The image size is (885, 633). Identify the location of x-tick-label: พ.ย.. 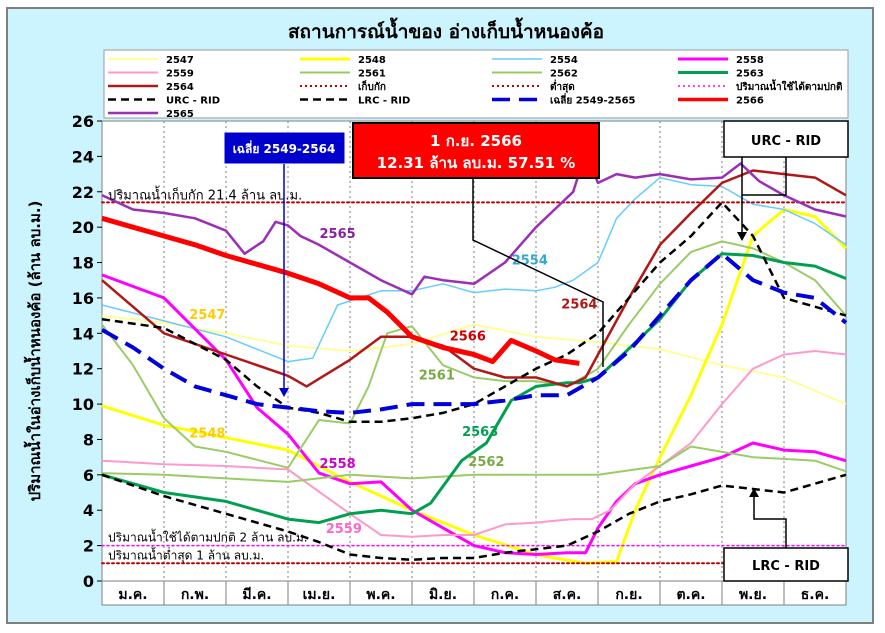
(753, 595).